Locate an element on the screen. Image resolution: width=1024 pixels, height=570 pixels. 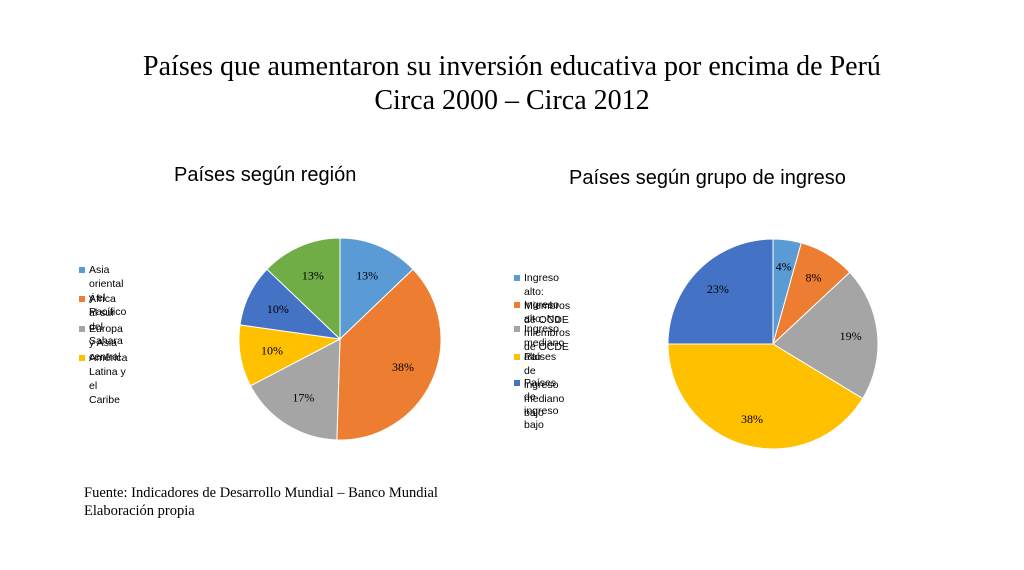
legend-label: Ingreso alto: No miembros de OCDE is located at coordinates (547, 326).